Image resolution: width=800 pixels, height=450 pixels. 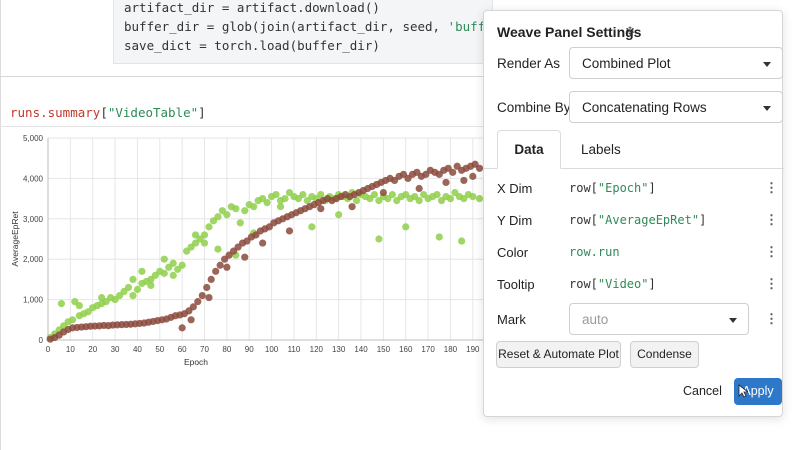 What do you see at coordinates (595, 319) in the screenshot?
I see `mark-placeholder: auto` at bounding box center [595, 319].